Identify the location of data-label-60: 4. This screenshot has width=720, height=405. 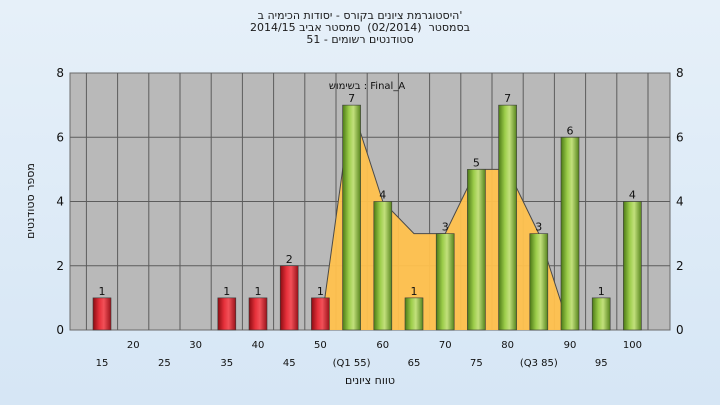
(382, 195).